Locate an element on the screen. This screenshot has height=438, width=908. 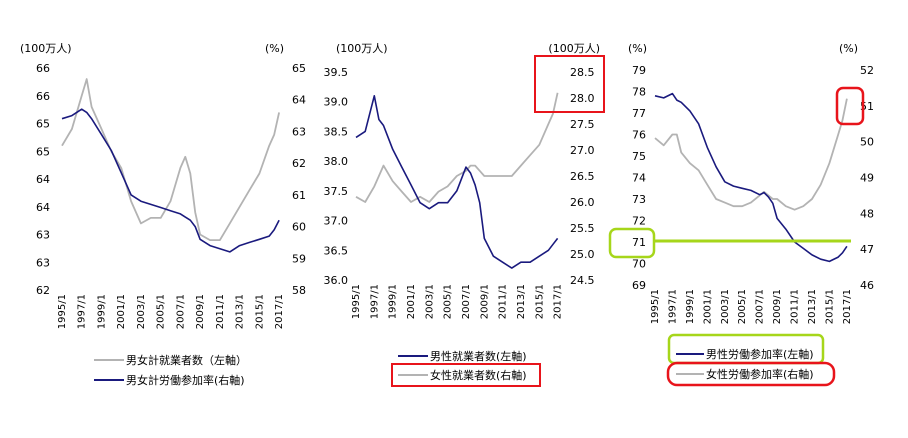
left-axis-tick-label: 39.5 is located at coordinates (336, 72).